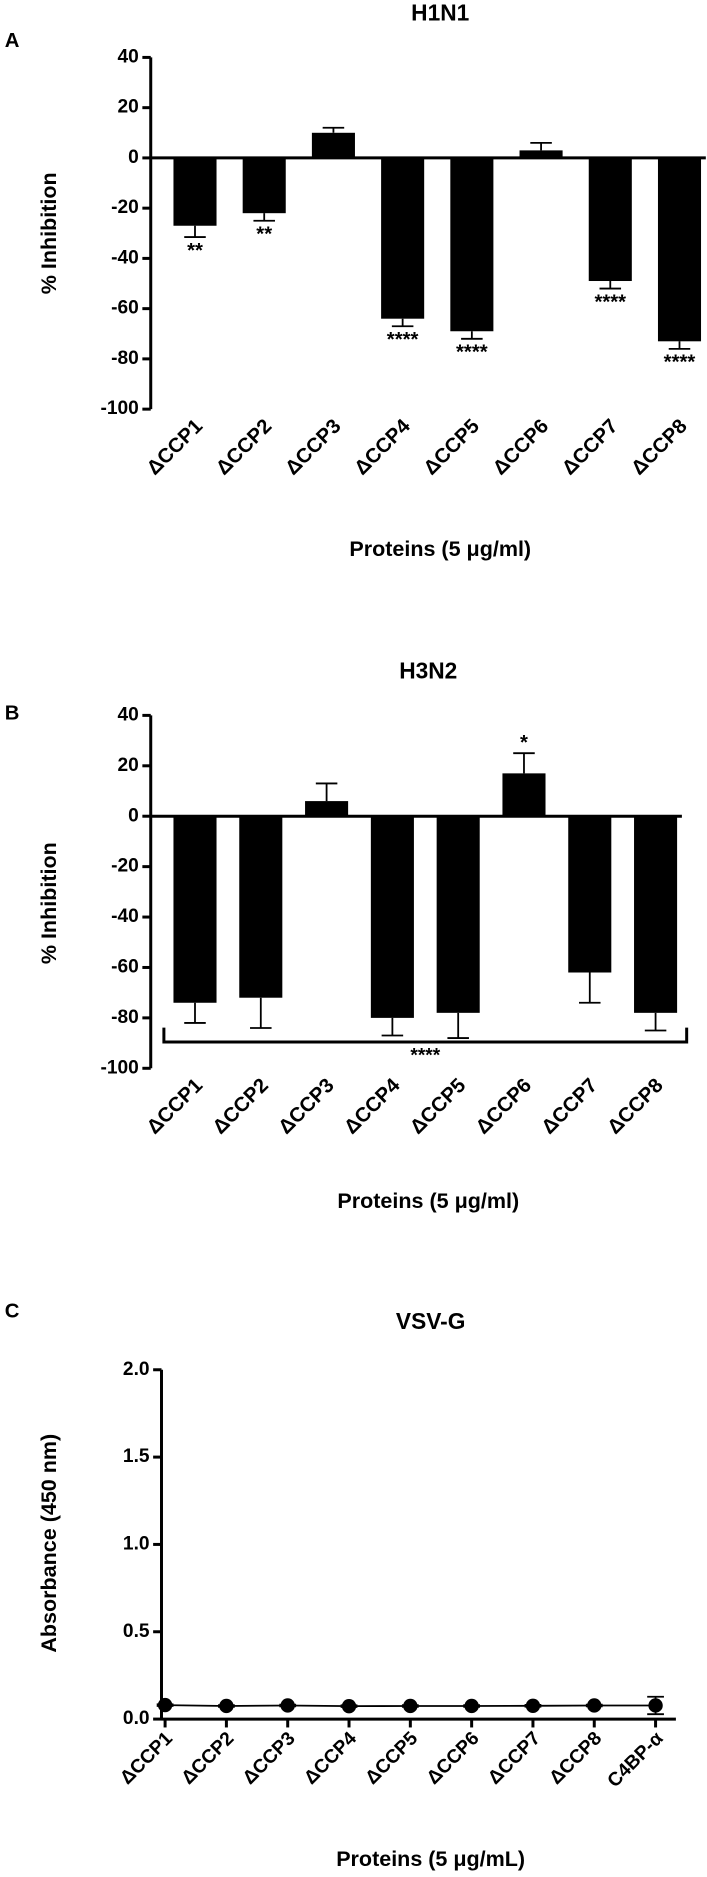 The height and width of the screenshot is (1877, 707). I want to click on y-tick-label: 40, so click(127, 714).